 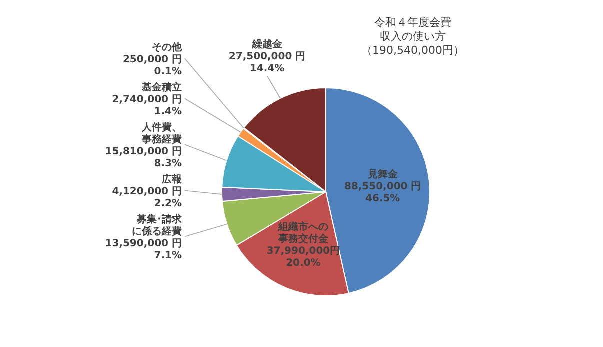 What do you see at coordinates (143, 158) in the screenshot?
I see `data-label: 15,810,000 円 8.3%` at bounding box center [143, 158].